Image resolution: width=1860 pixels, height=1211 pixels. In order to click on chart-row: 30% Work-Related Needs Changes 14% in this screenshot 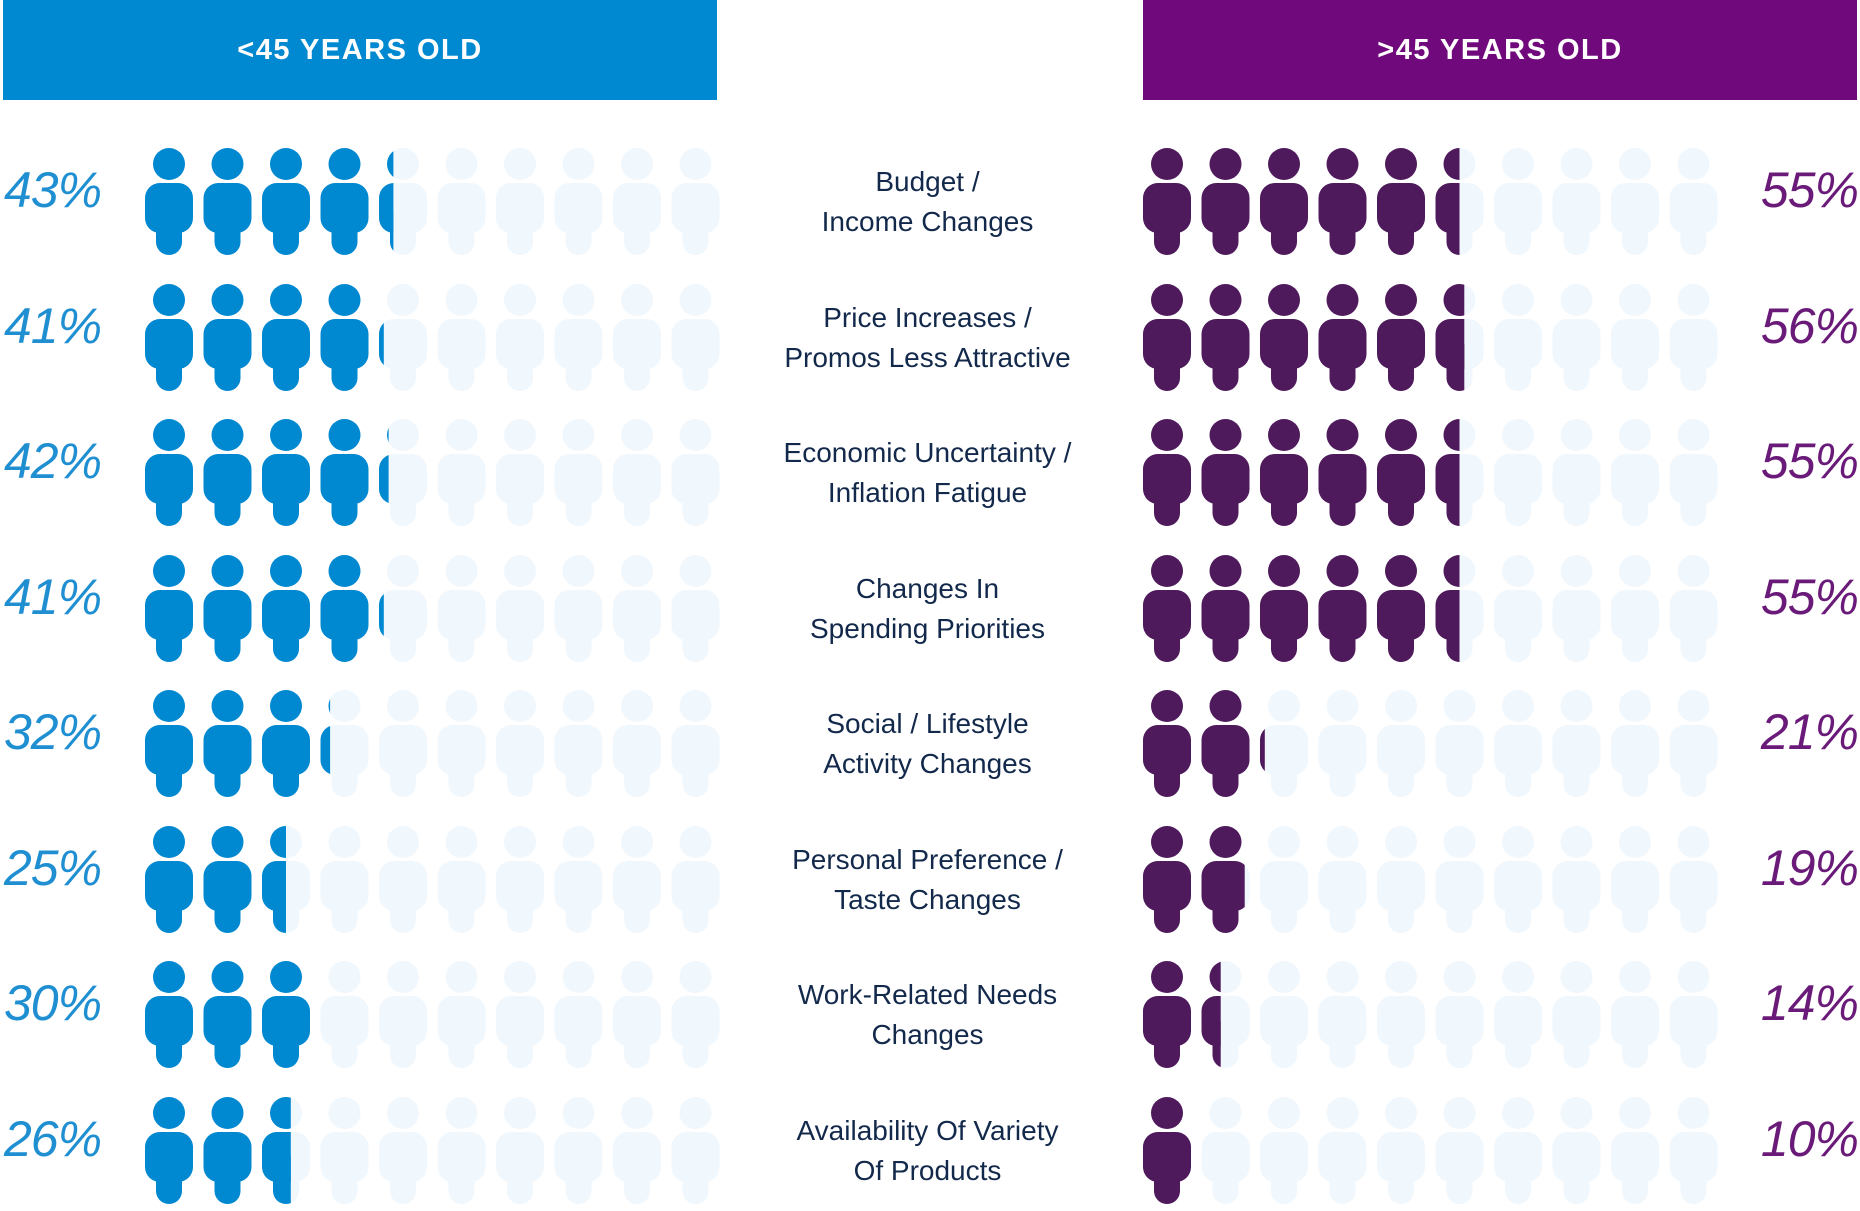, I will do `click(930, 1015)`.